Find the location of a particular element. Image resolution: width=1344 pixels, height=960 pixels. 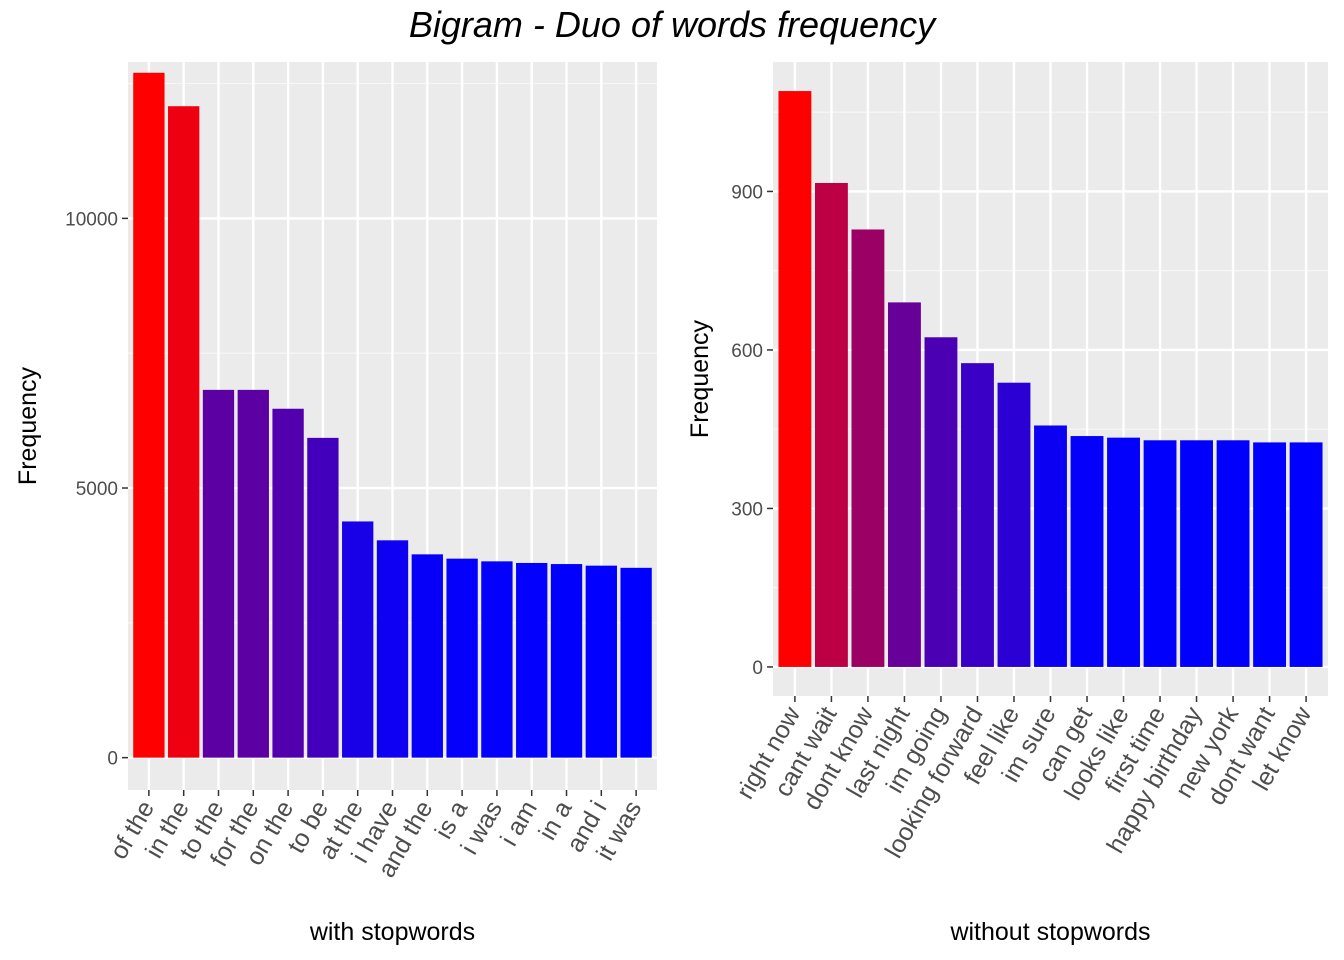

bar-it-was is located at coordinates (636, 662).